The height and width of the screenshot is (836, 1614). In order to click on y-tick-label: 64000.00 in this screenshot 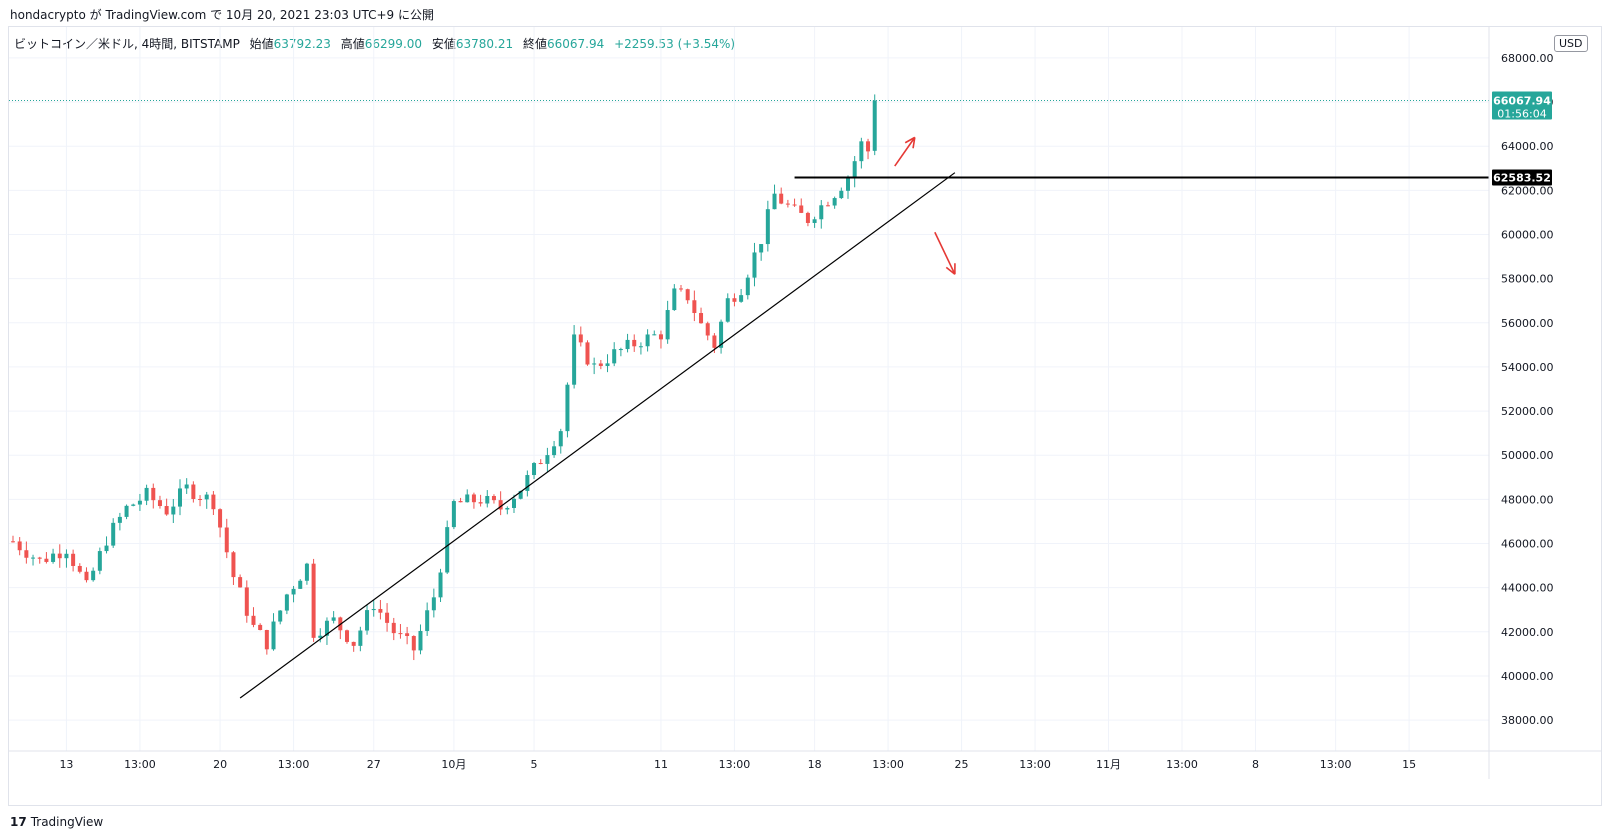, I will do `click(1527, 146)`.